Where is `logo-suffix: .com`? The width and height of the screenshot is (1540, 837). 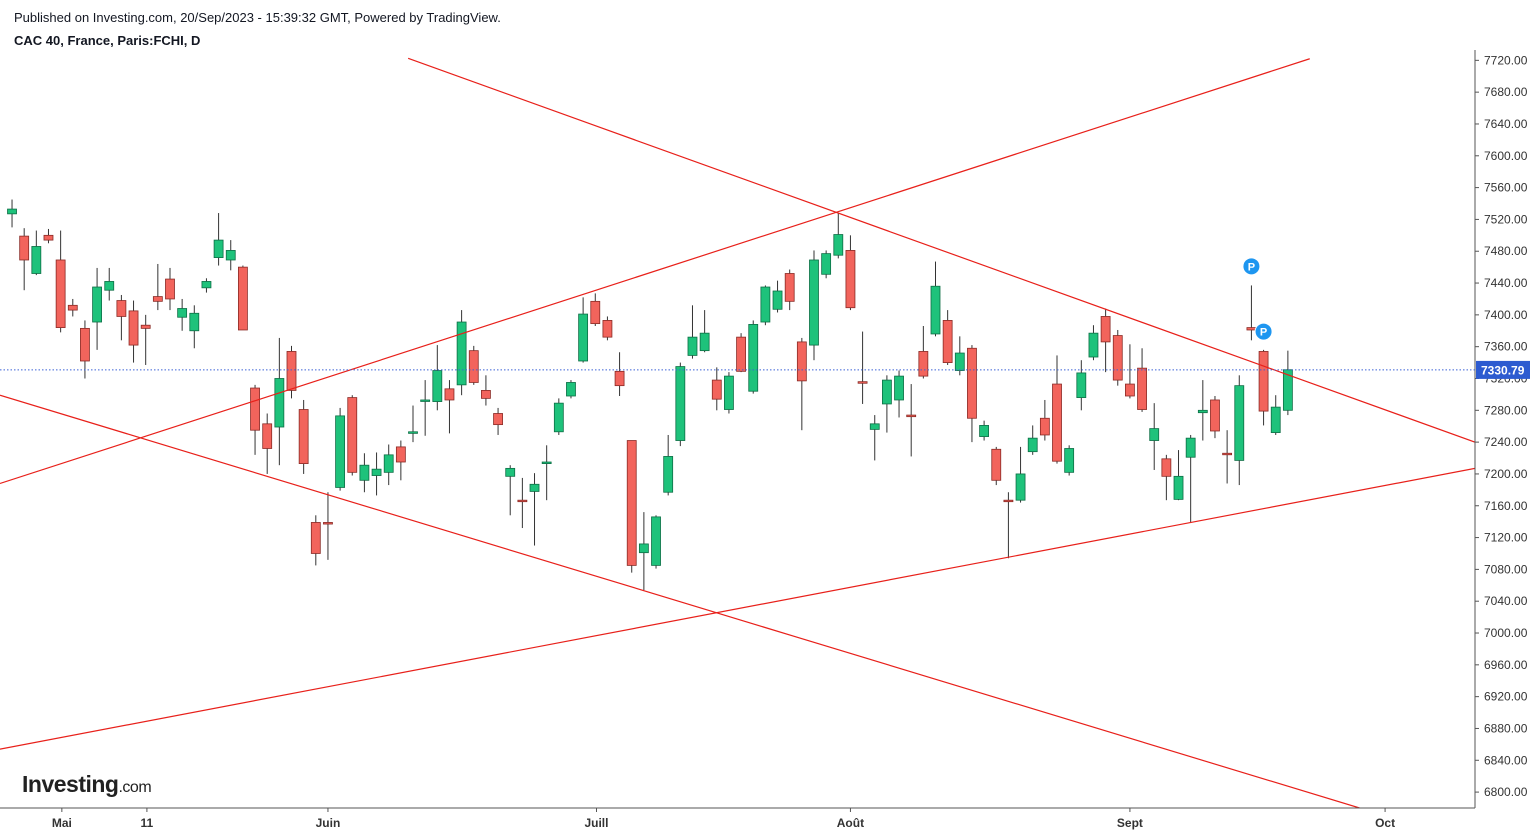 logo-suffix: .com is located at coordinates (134, 787).